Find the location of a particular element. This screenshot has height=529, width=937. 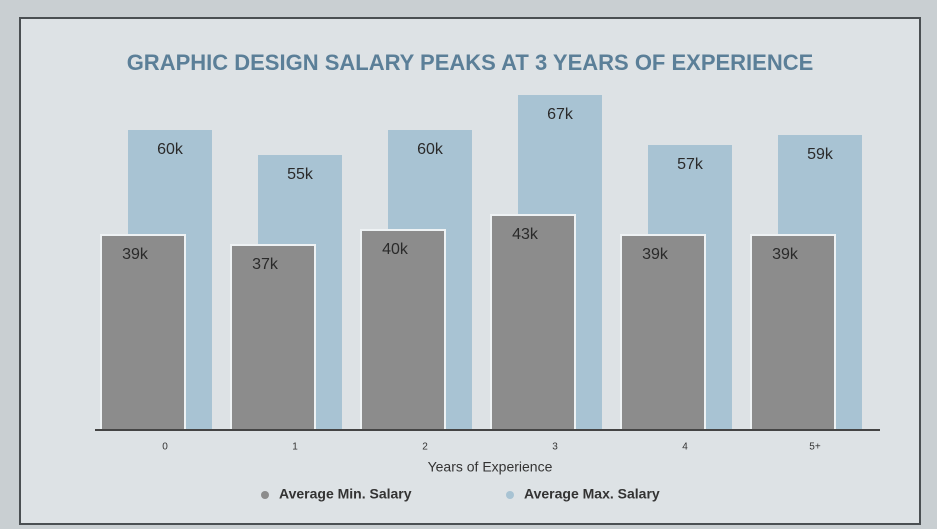

data-label: 57k is located at coordinates (690, 164).